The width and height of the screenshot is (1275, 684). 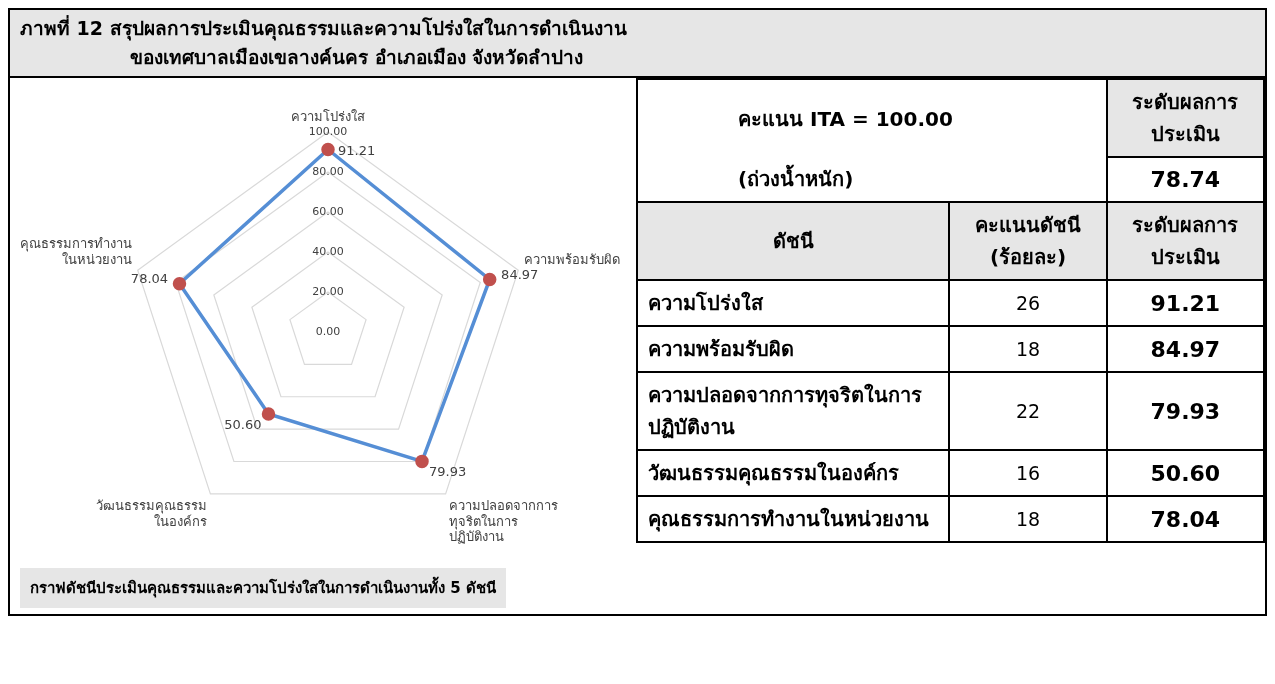 What do you see at coordinates (793, 303) in the screenshot?
I see `category-label: ความโปร่งใส` at bounding box center [793, 303].